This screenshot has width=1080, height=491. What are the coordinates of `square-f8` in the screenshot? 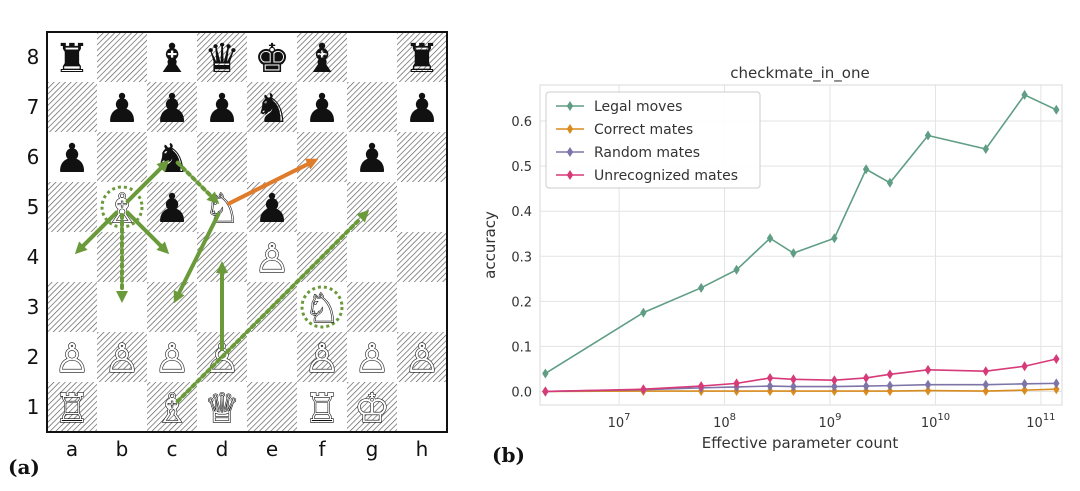 It's located at (322, 57).